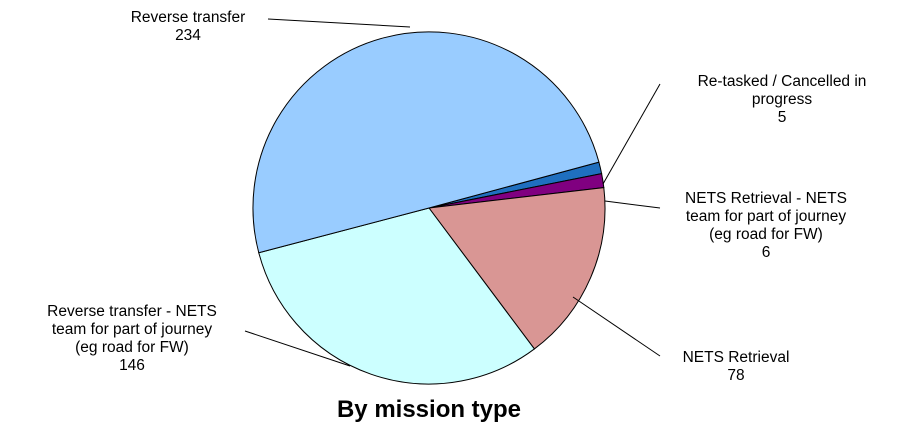  What do you see at coordinates (782, 99) in the screenshot?
I see `slice-label-re-tasked-cancelled-in-progress: progress` at bounding box center [782, 99].